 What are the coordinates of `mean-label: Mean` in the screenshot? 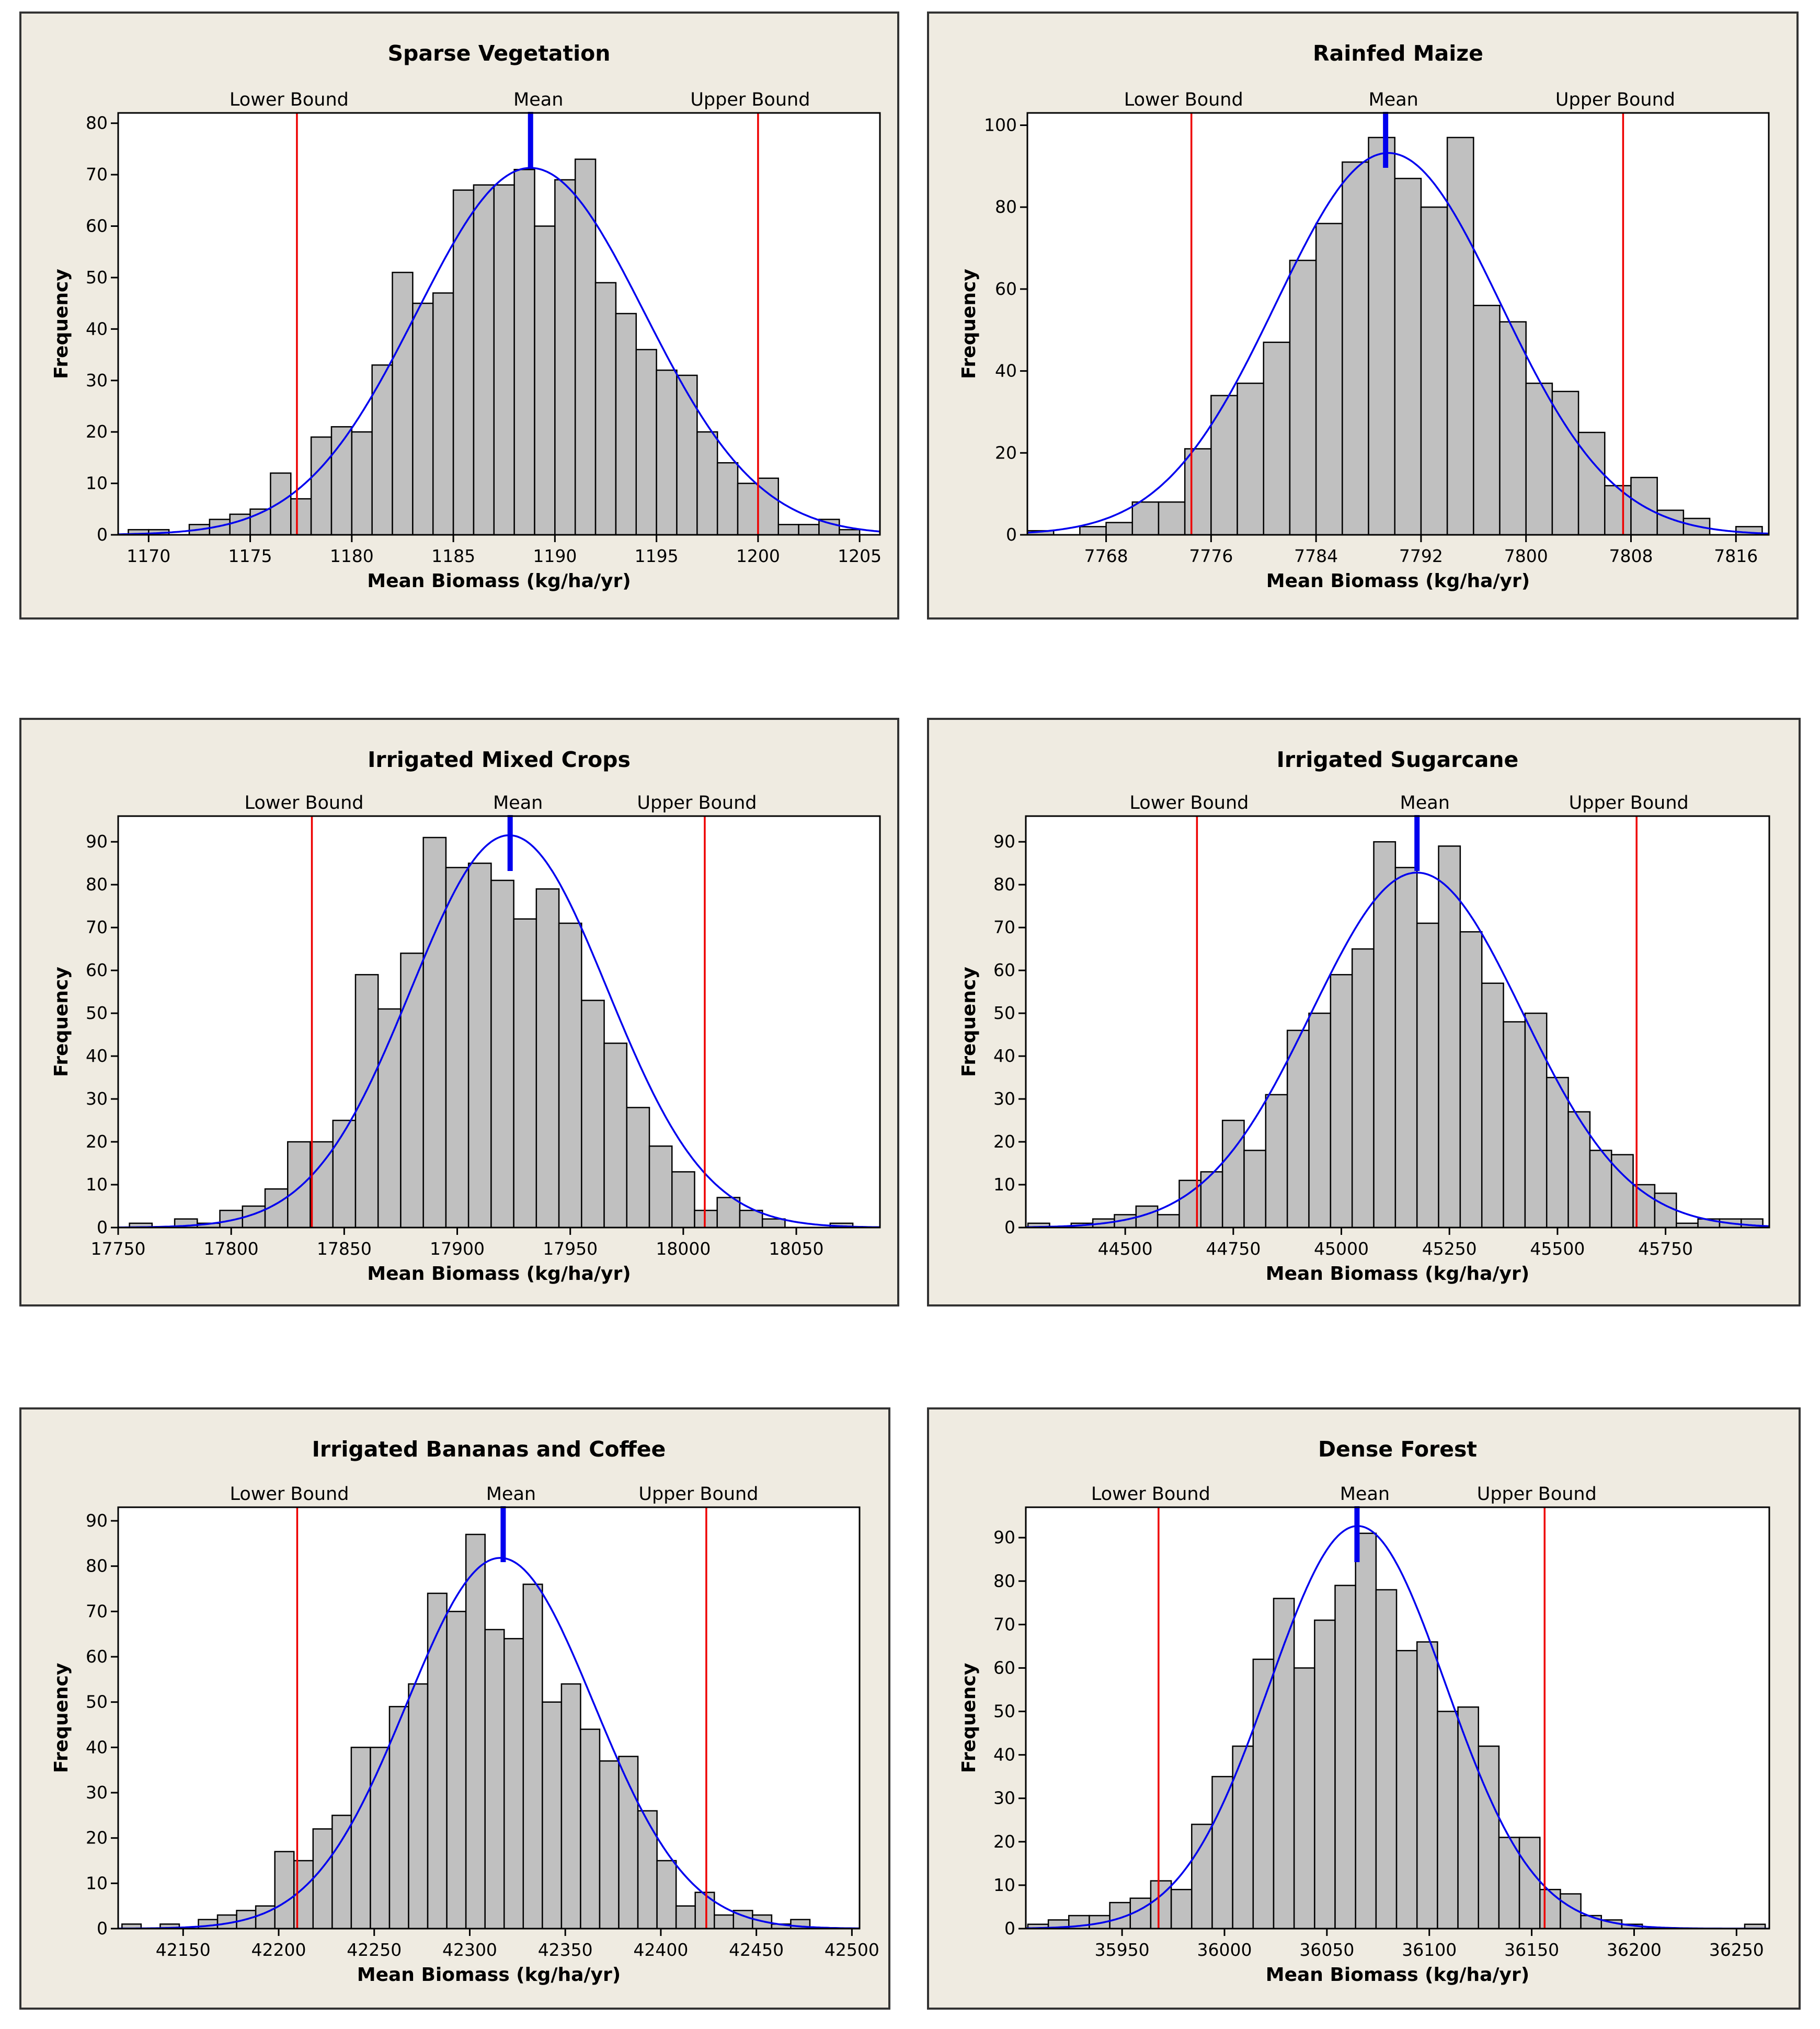 It's located at (518, 803).